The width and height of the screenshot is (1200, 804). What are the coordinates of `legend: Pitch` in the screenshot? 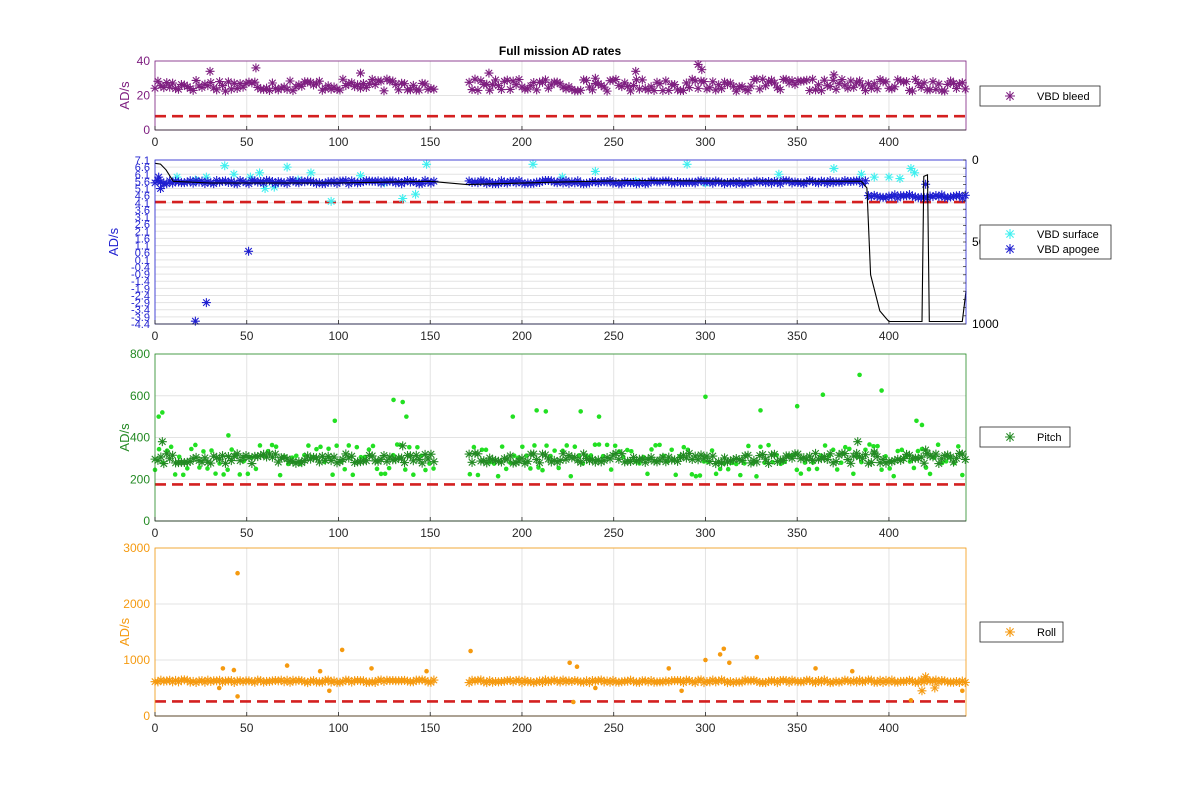 It's located at (1025, 437).